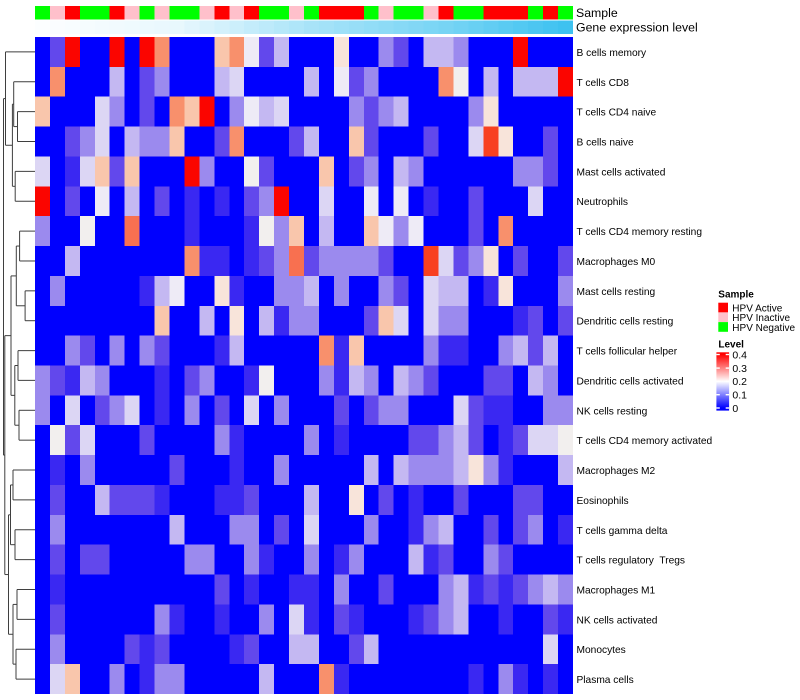 This screenshot has width=800, height=700. What do you see at coordinates (601, 650) in the screenshot?
I see `svg-text: Monocytes` at bounding box center [601, 650].